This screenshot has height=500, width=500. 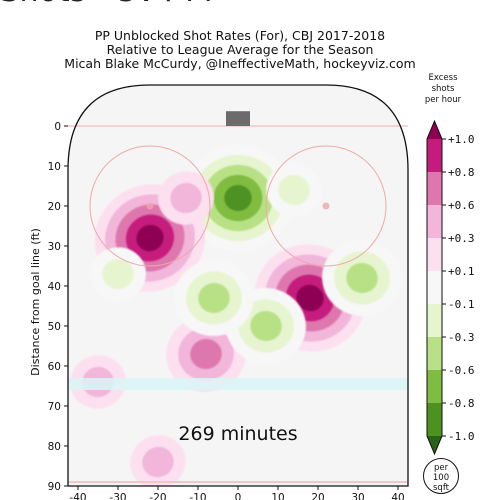 I want to click on colorbar-title-line-1: Excess, so click(x=443, y=78).